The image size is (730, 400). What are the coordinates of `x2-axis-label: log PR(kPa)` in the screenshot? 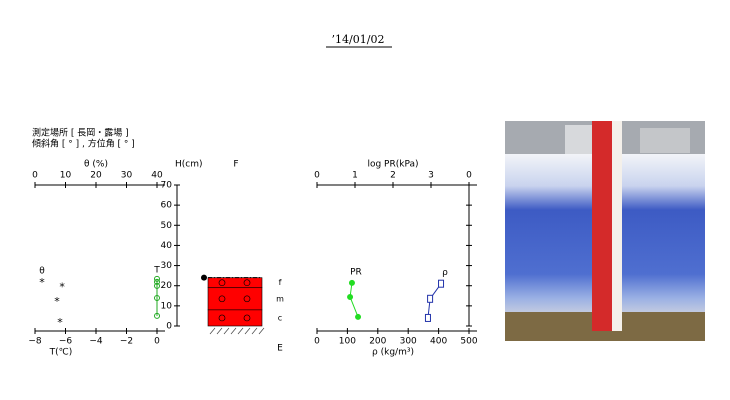 It's located at (392, 165).